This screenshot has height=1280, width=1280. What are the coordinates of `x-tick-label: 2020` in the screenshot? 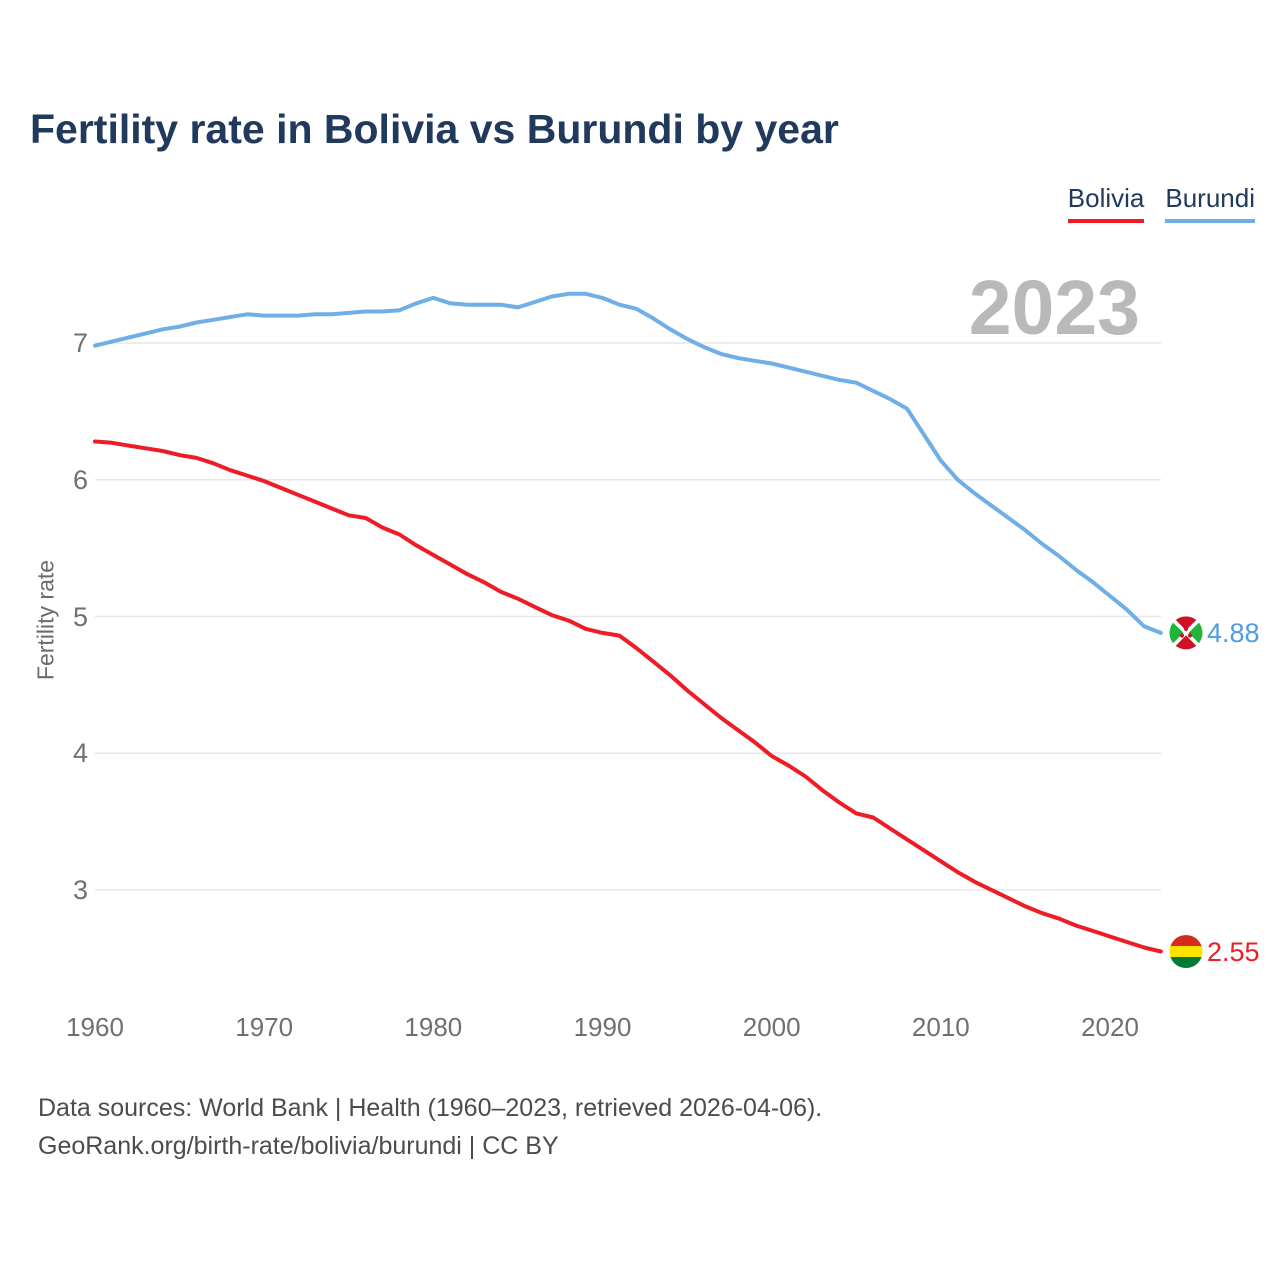 It's located at (1110, 1027).